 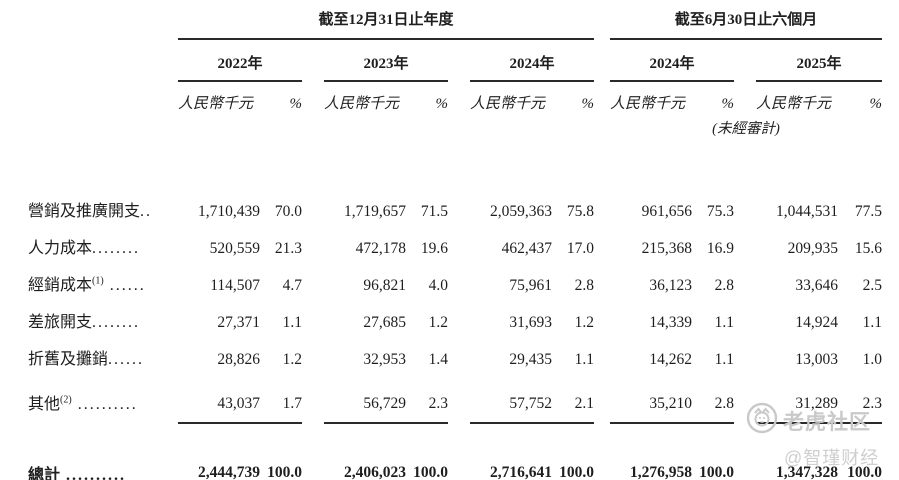 What do you see at coordinates (235, 285) in the screenshot?
I see `cell-amount: 114,507` at bounding box center [235, 285].